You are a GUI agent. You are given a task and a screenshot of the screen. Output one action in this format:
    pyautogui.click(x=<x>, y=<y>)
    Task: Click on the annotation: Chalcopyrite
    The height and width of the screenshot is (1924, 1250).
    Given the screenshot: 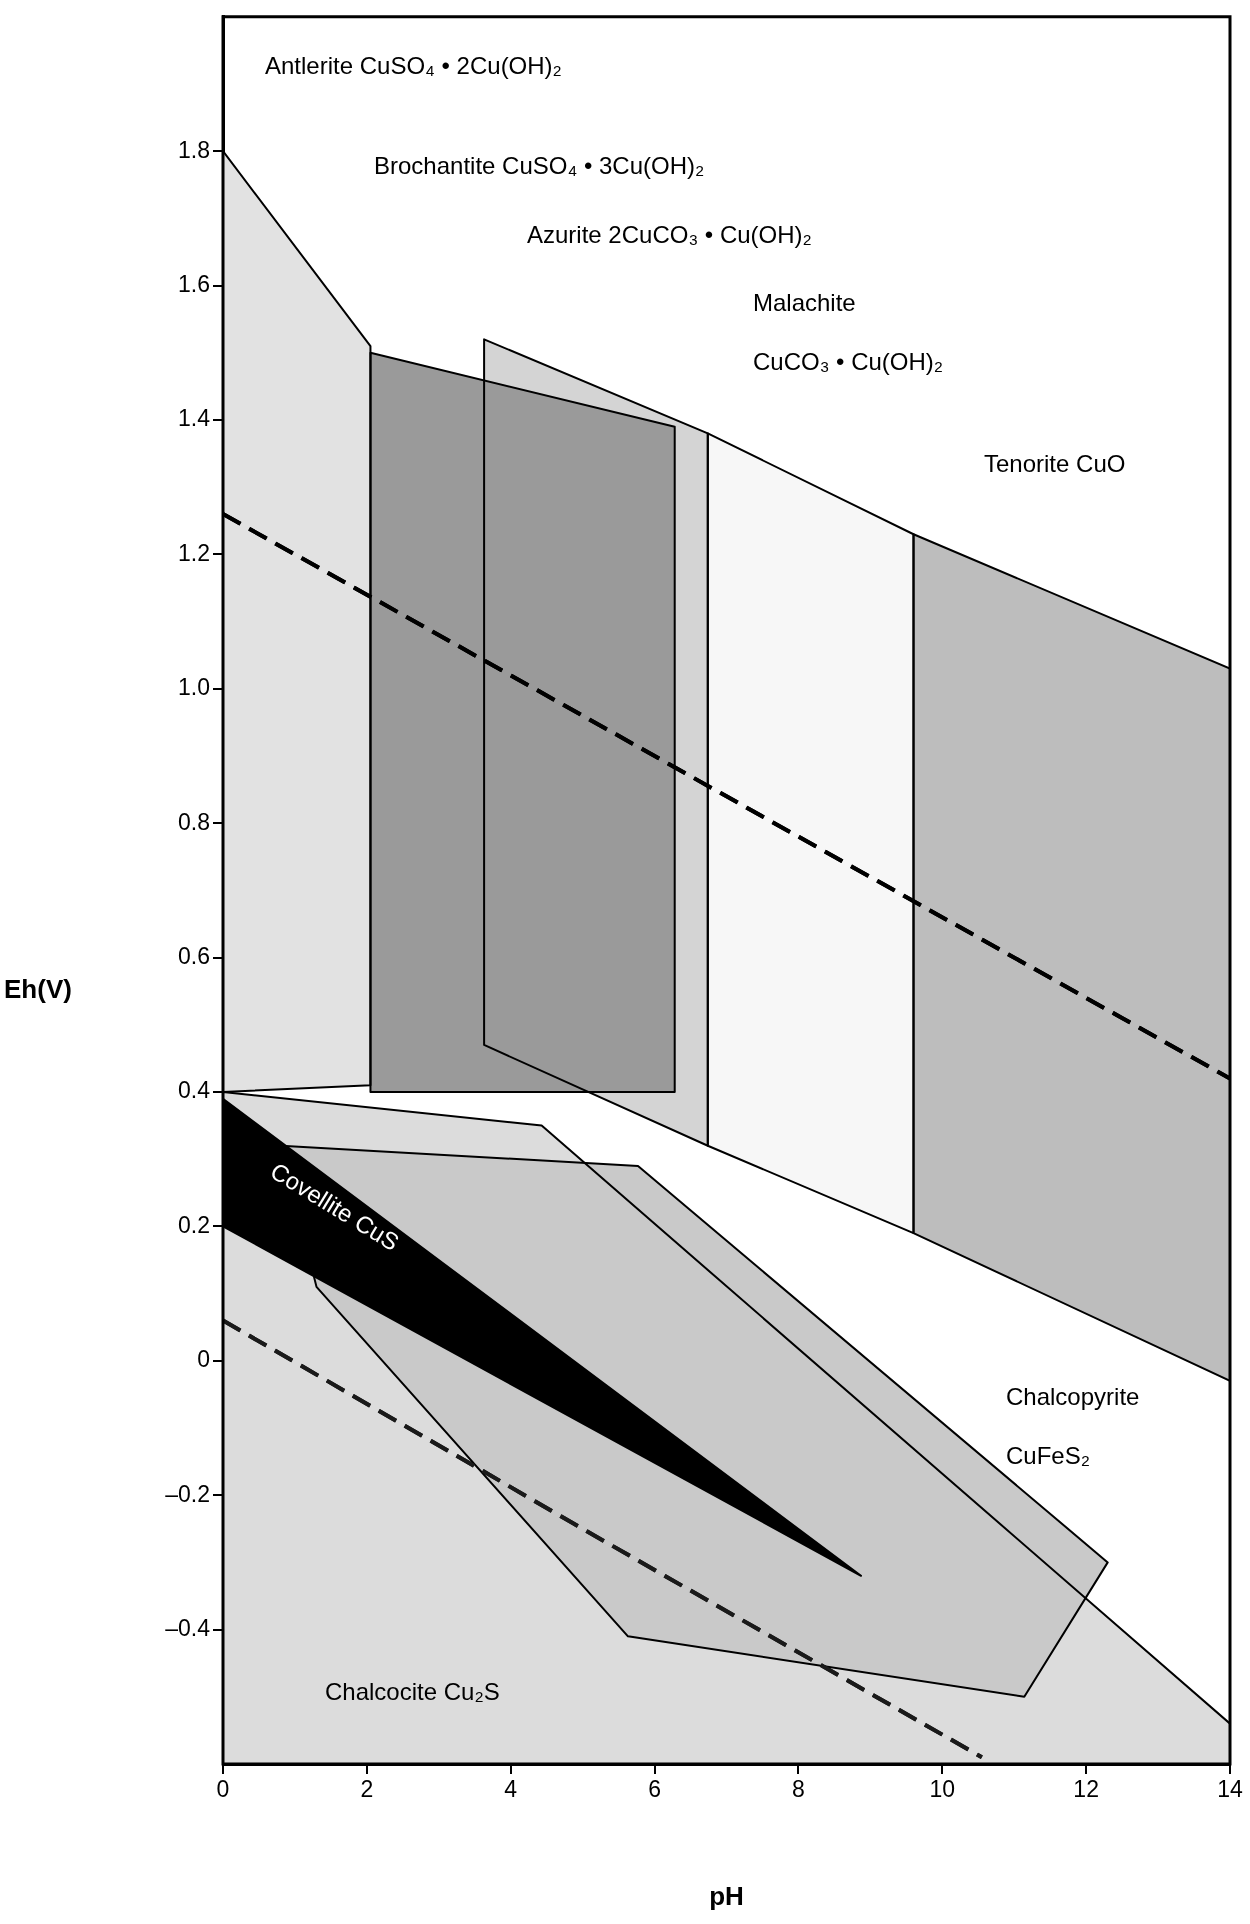 What is the action you would take?
    pyautogui.click(x=1073, y=1396)
    